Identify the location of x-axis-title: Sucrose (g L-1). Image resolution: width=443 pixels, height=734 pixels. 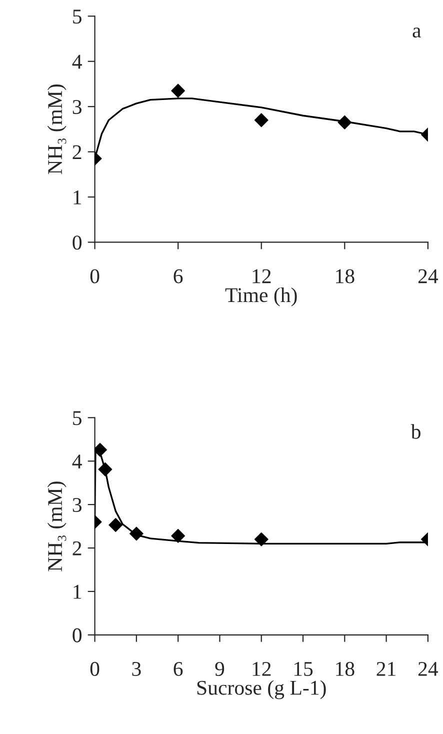
(261, 690).